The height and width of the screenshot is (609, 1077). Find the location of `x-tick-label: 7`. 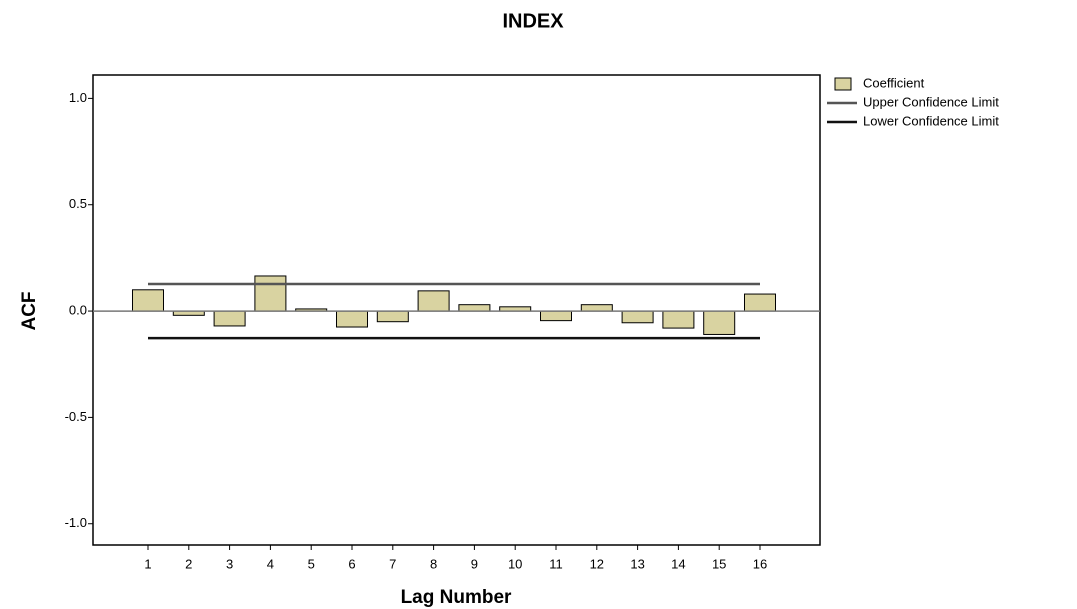

x-tick-label: 7 is located at coordinates (392, 563).